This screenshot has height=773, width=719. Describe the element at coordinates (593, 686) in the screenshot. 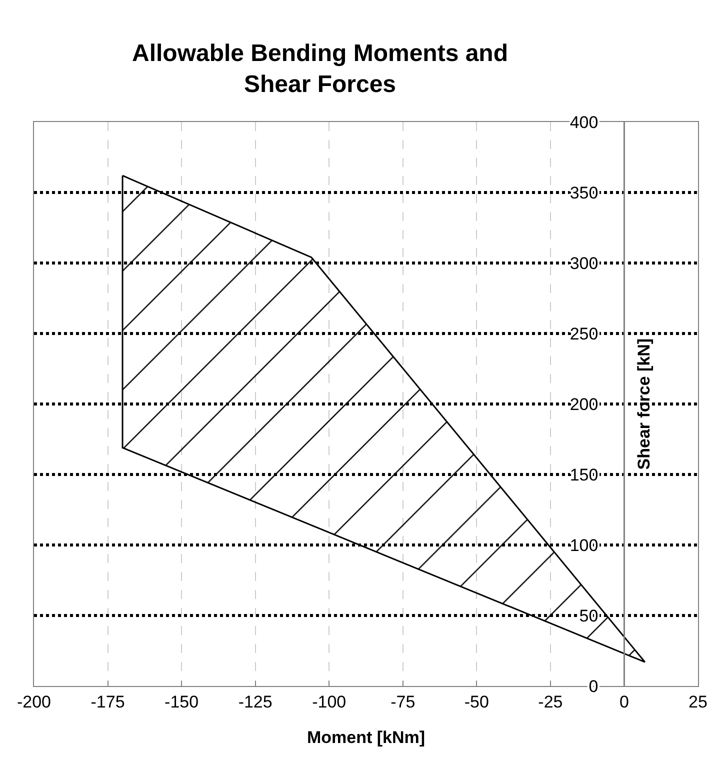

I see `y-tick-label: 0` at that location.